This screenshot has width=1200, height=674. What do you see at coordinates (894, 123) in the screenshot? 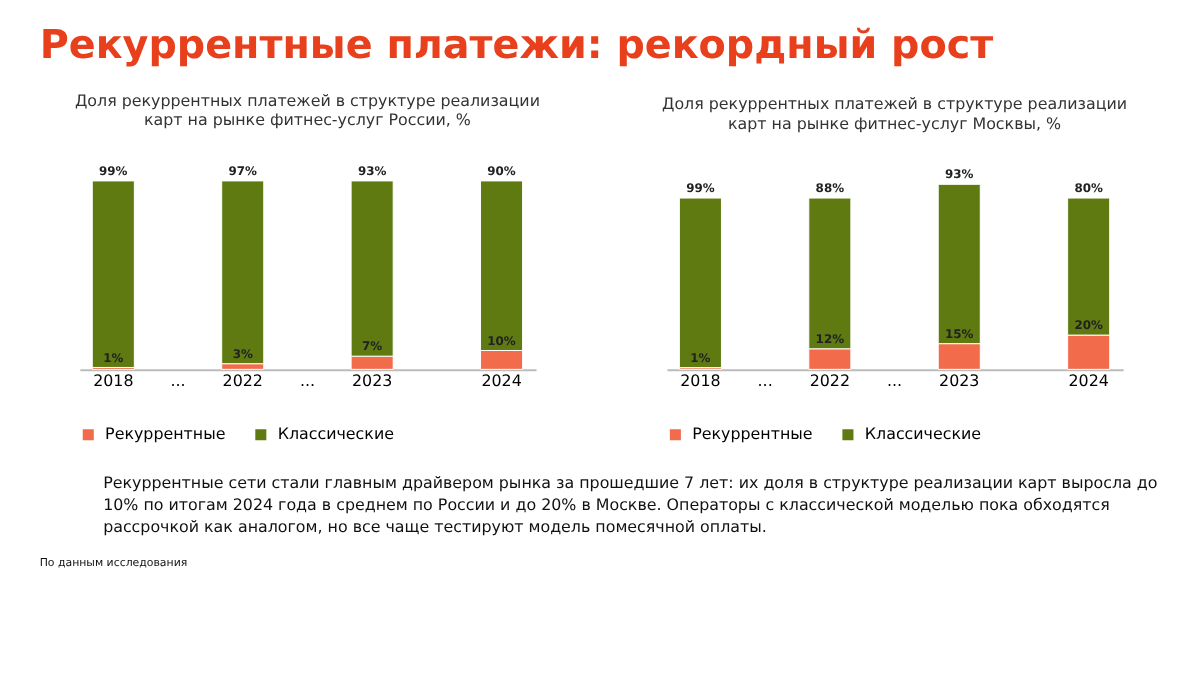
I see `text: карт на рынке фитнес-услуг Москвы, %` at bounding box center [894, 123].